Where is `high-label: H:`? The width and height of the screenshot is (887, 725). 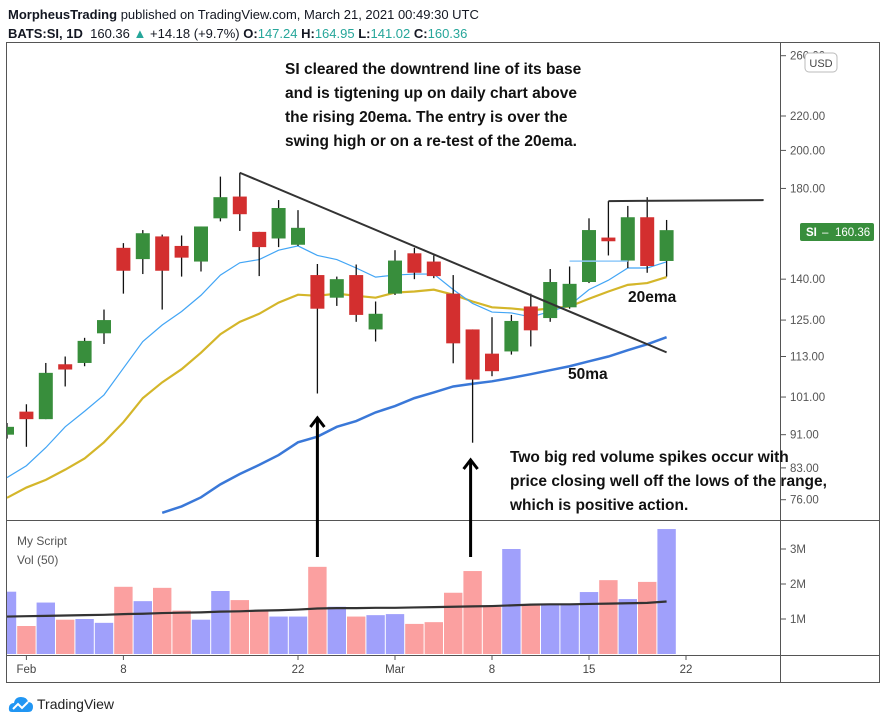 high-label: H: is located at coordinates (308, 33).